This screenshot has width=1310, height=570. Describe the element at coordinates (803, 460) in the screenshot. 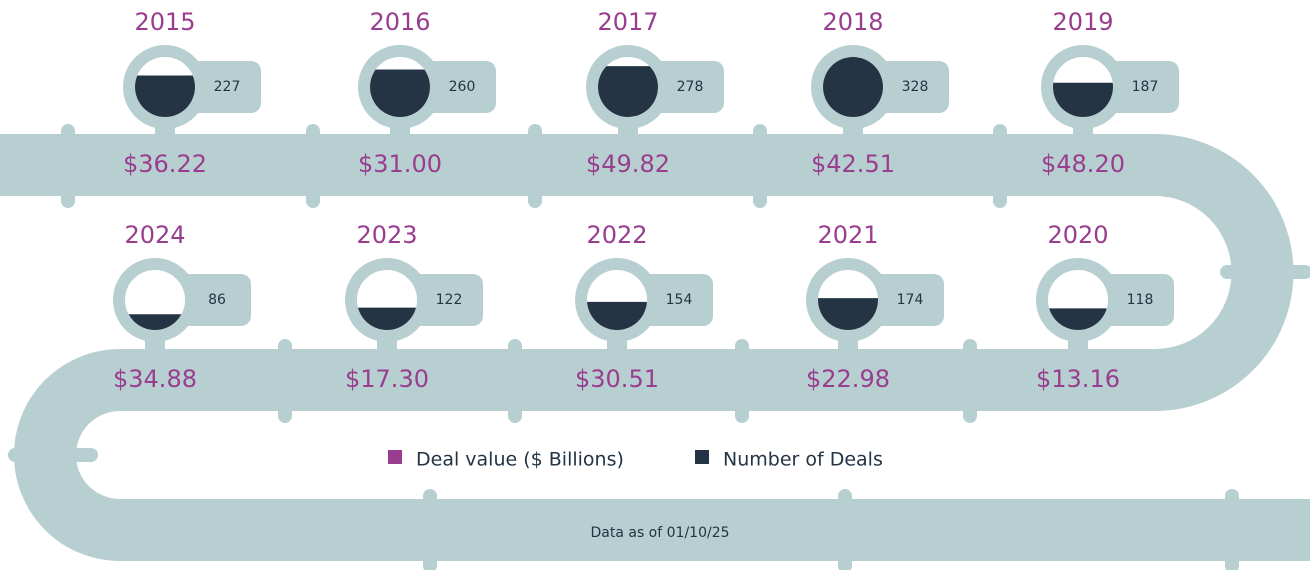

I see `legend-label: Number of Deals` at that location.